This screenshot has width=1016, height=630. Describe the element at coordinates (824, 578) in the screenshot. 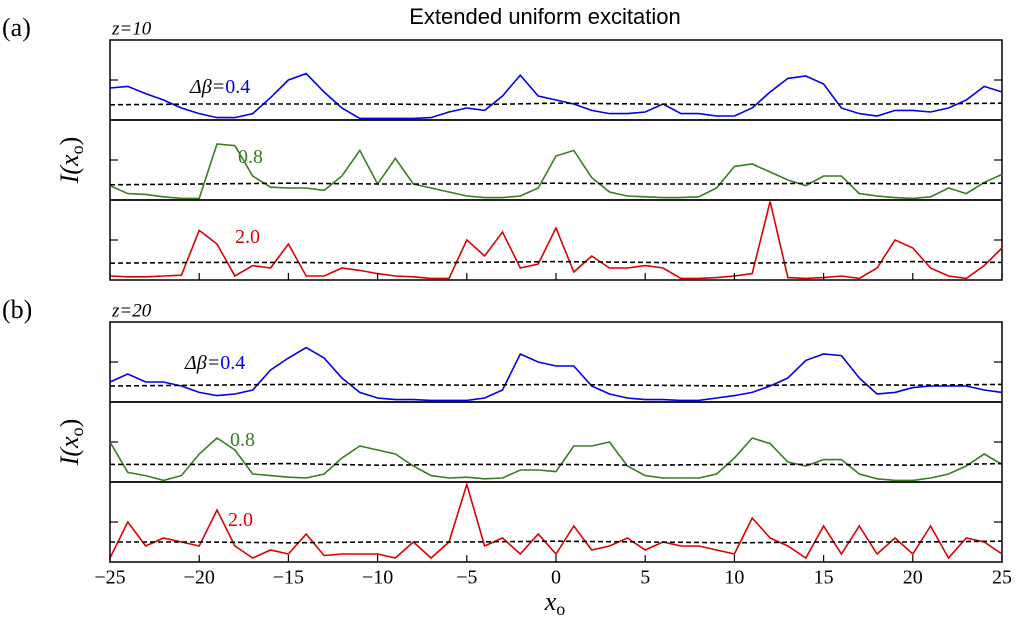

I see `x-tick-label: 15` at that location.